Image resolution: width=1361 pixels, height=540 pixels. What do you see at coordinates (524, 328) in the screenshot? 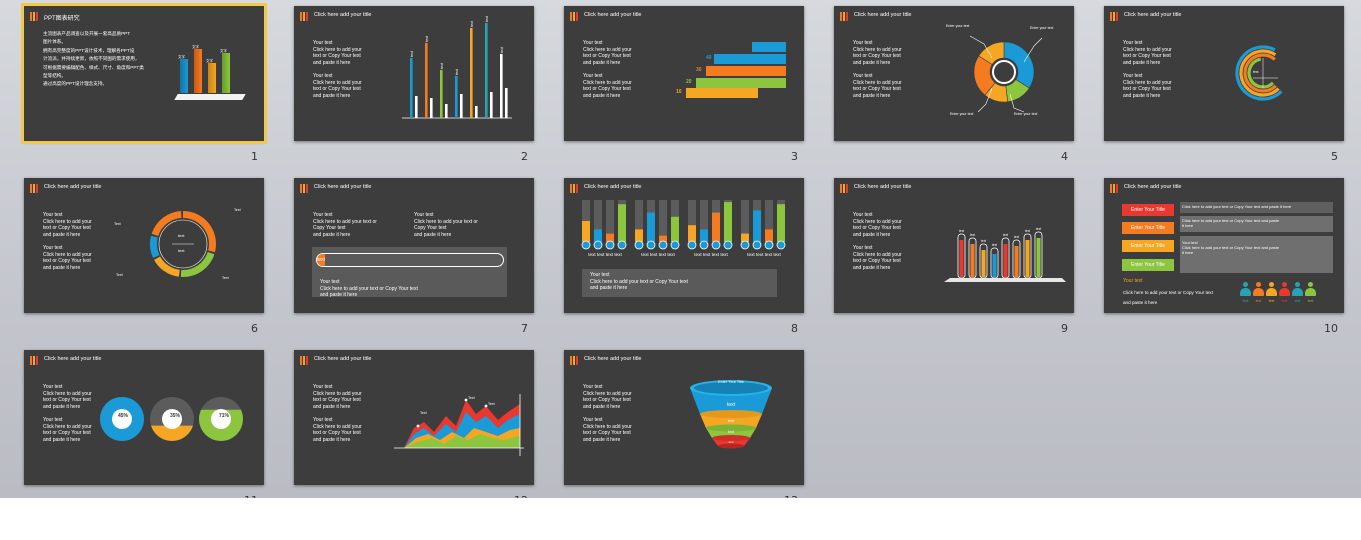
I see `slide-number: 7` at bounding box center [524, 328].